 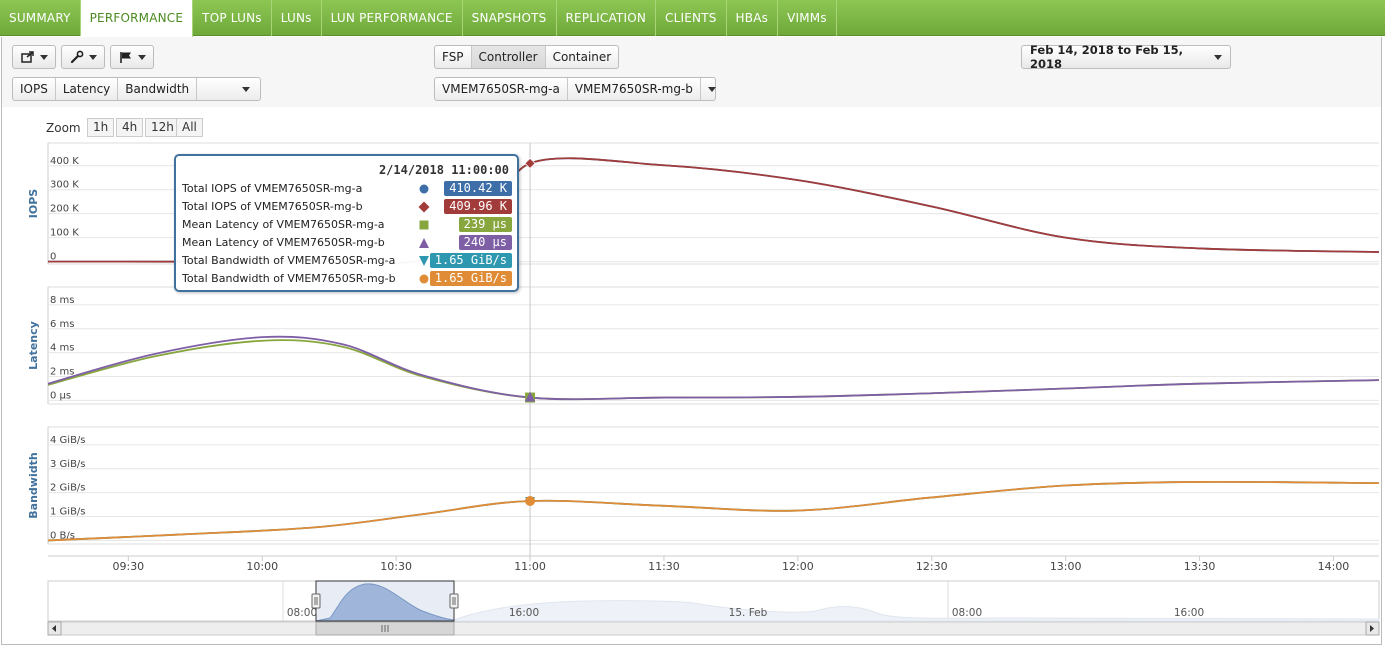 I want to click on zoom-all-button: All, so click(x=189, y=127).